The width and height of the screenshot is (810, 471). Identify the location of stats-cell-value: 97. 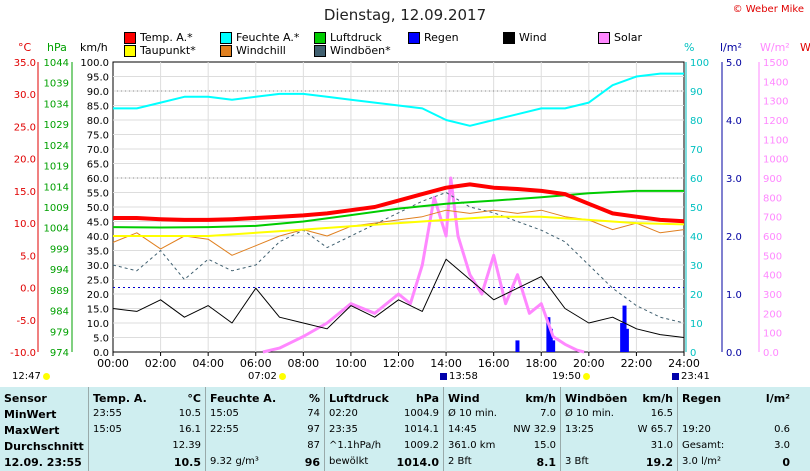
(313, 429).